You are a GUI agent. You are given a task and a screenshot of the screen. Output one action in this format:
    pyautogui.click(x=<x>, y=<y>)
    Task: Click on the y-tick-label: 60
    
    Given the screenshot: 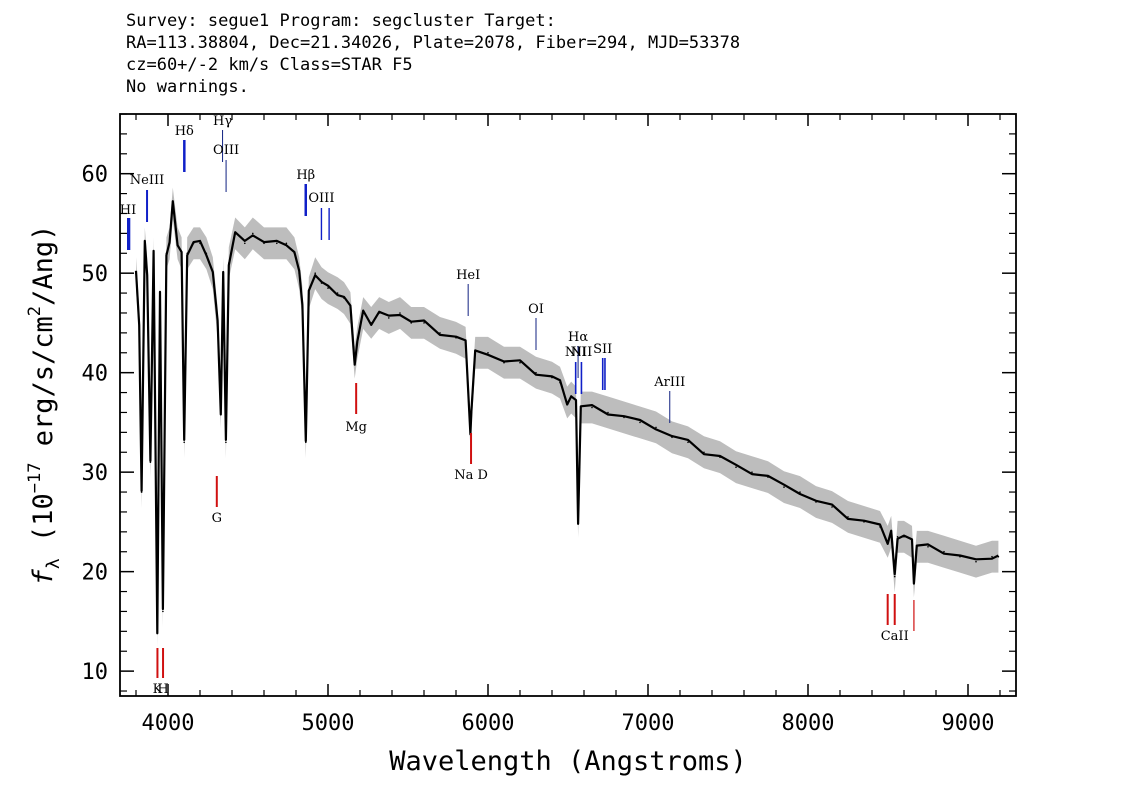 What is the action you would take?
    pyautogui.click(x=95, y=175)
    